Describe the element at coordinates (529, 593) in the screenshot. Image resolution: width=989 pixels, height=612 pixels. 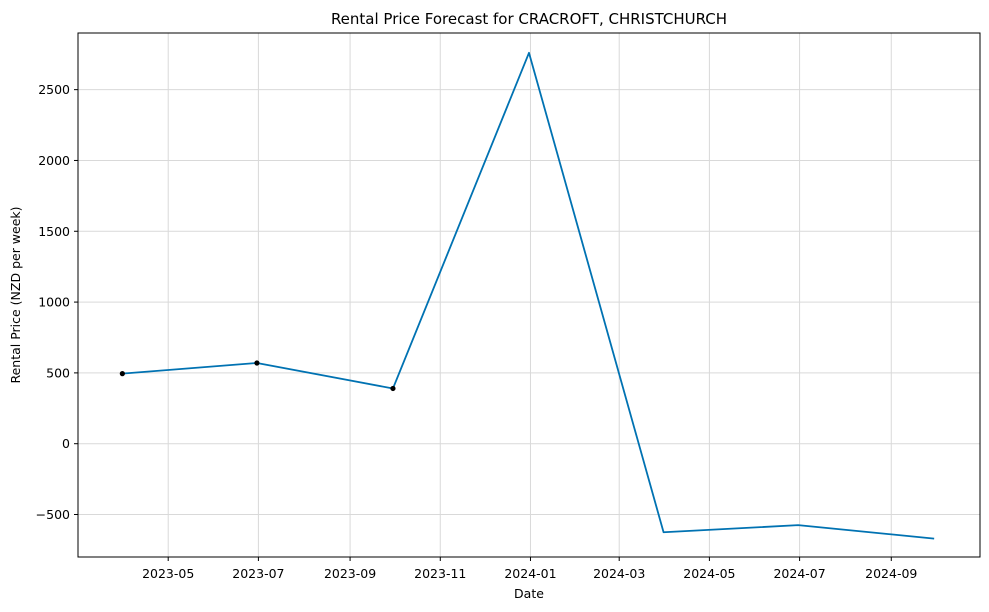
I see `x-axis-label: Date` at that location.